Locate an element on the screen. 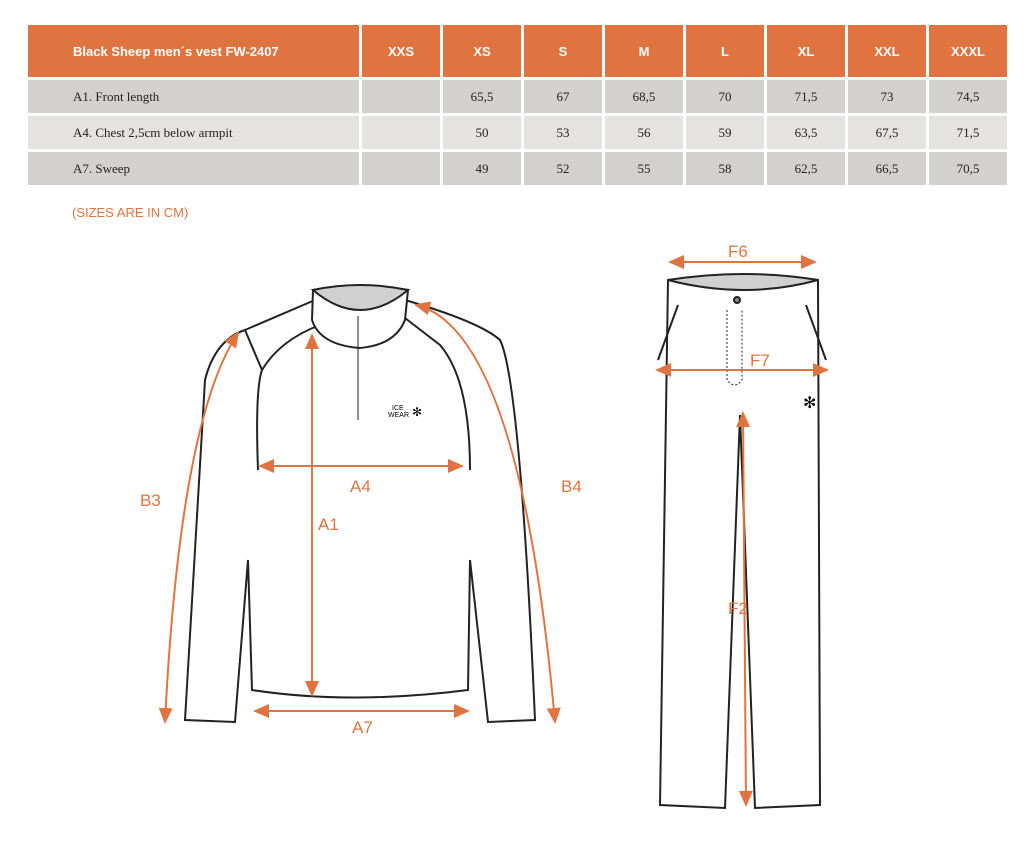  size-value: 49 is located at coordinates (482, 168).